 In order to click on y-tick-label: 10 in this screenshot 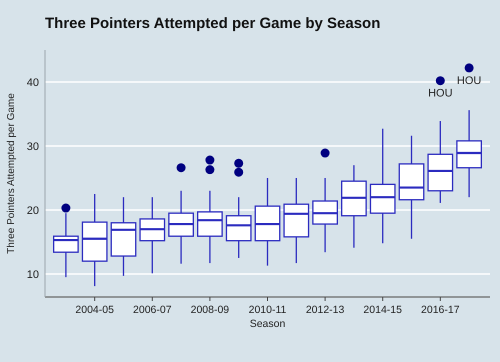, I will do `click(32, 274)`.